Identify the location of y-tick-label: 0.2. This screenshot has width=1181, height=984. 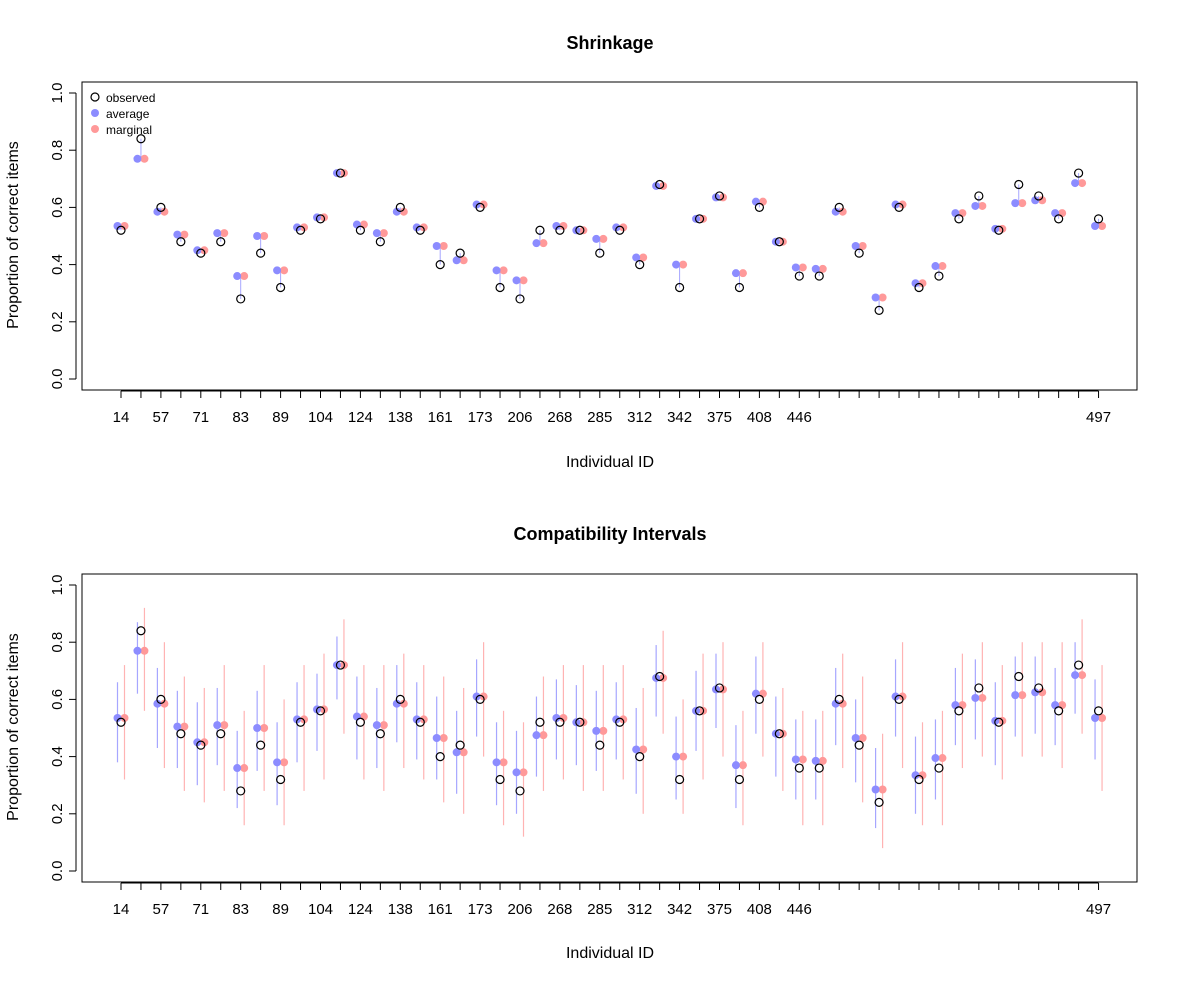
(57, 813).